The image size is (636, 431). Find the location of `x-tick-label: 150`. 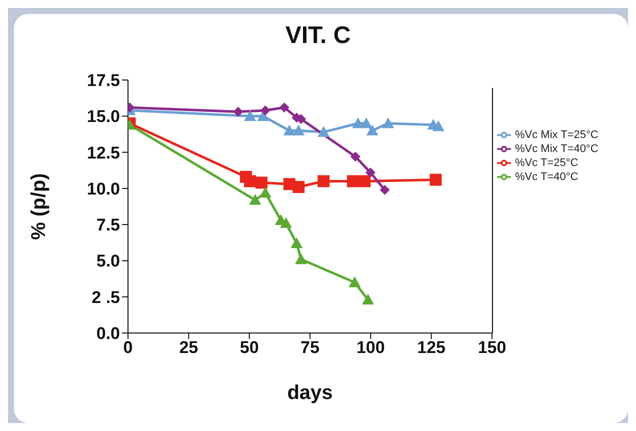

x-tick-label: 150 is located at coordinates (492, 348).